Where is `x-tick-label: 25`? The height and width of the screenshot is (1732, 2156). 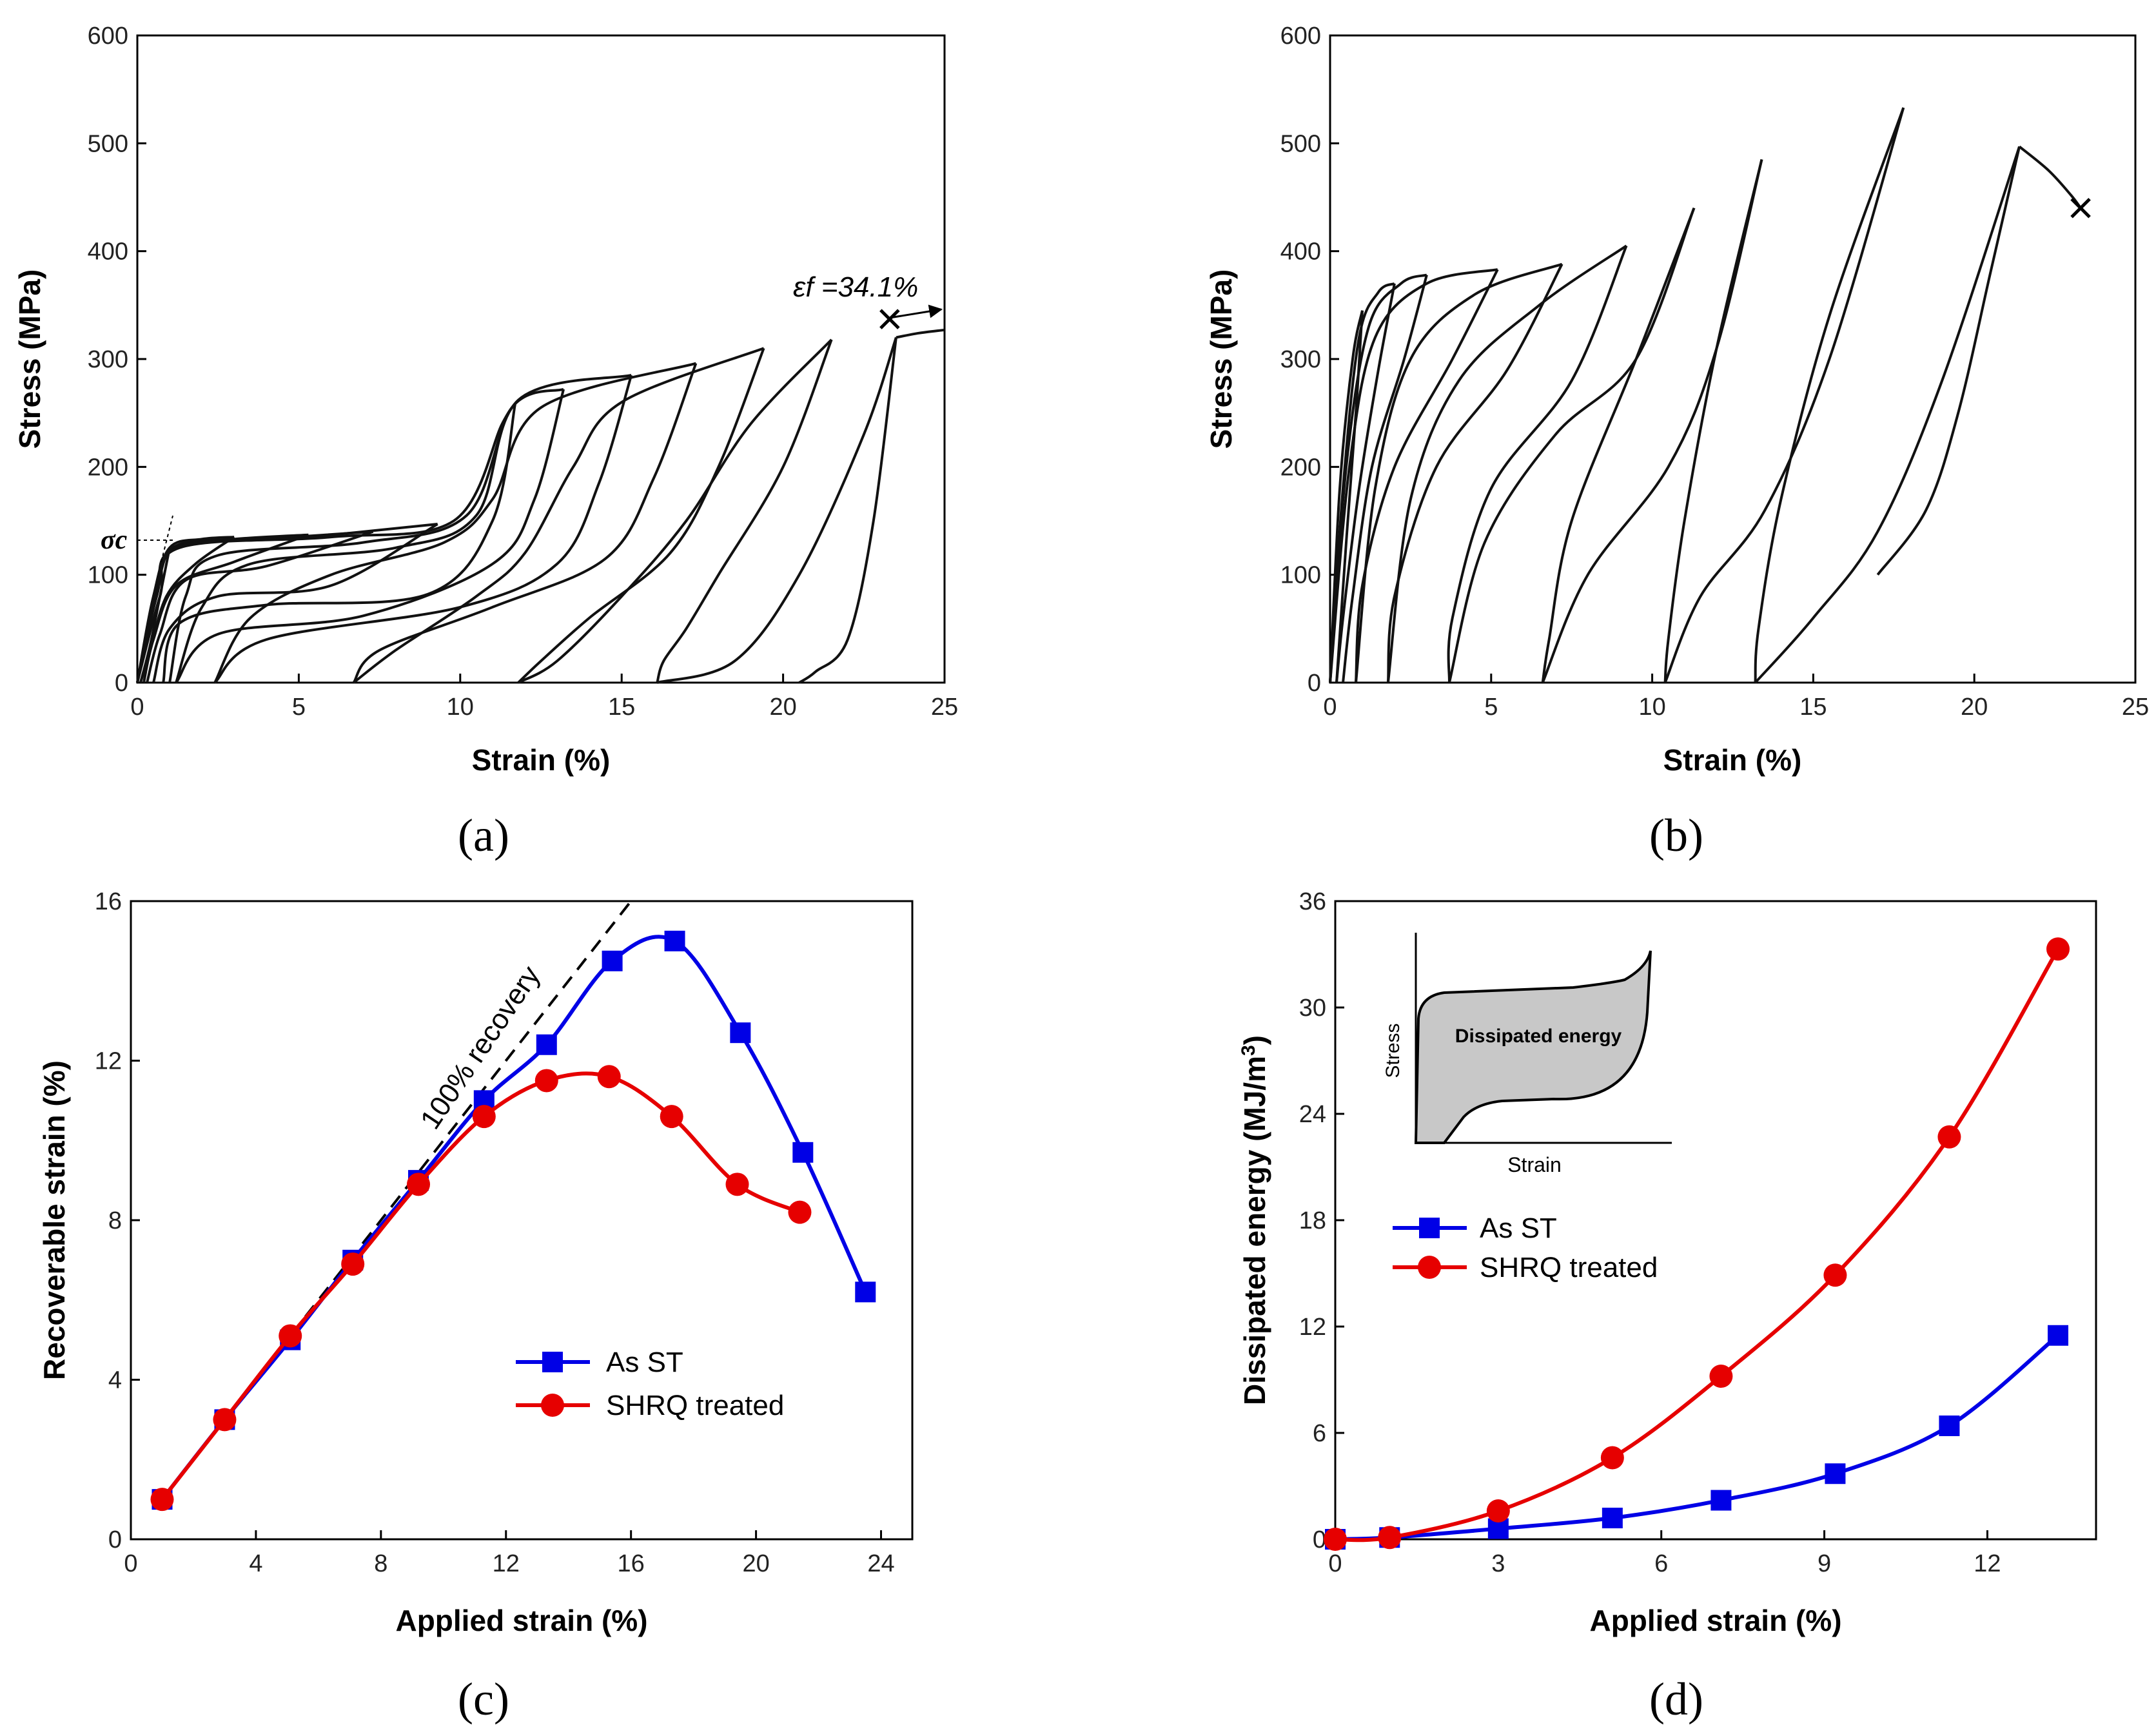
x-tick-label: 25 is located at coordinates (2135, 707).